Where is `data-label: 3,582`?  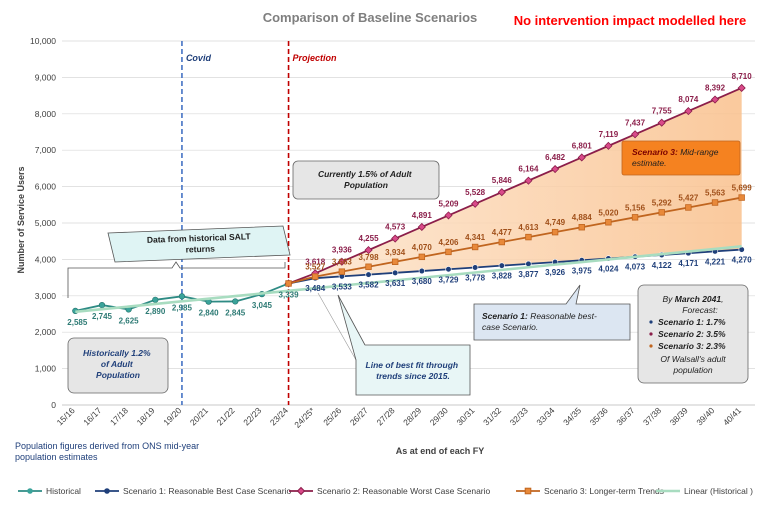
data-label: 3,582 is located at coordinates (369, 285).